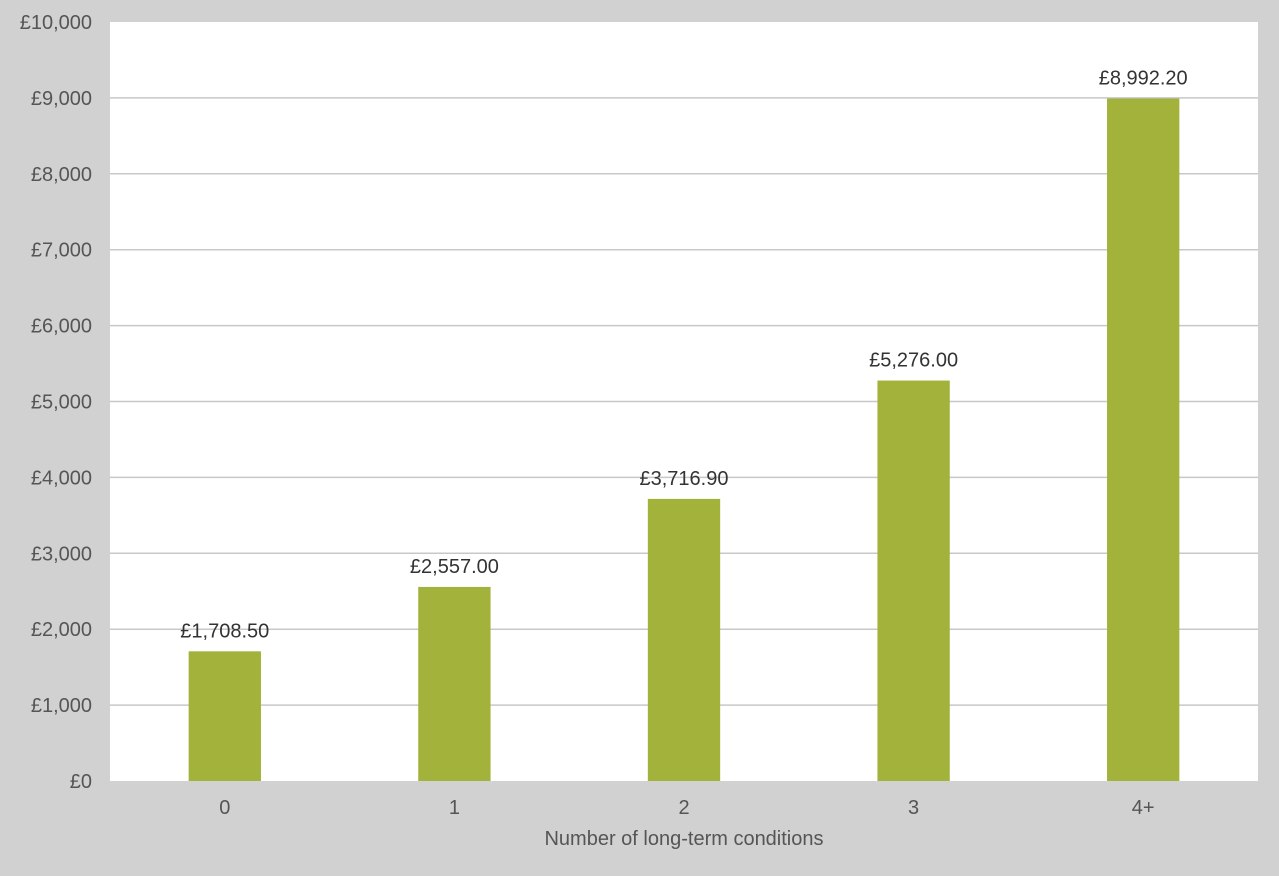  Describe the element at coordinates (684, 479) in the screenshot. I see `data-label: £3,716.90` at that location.